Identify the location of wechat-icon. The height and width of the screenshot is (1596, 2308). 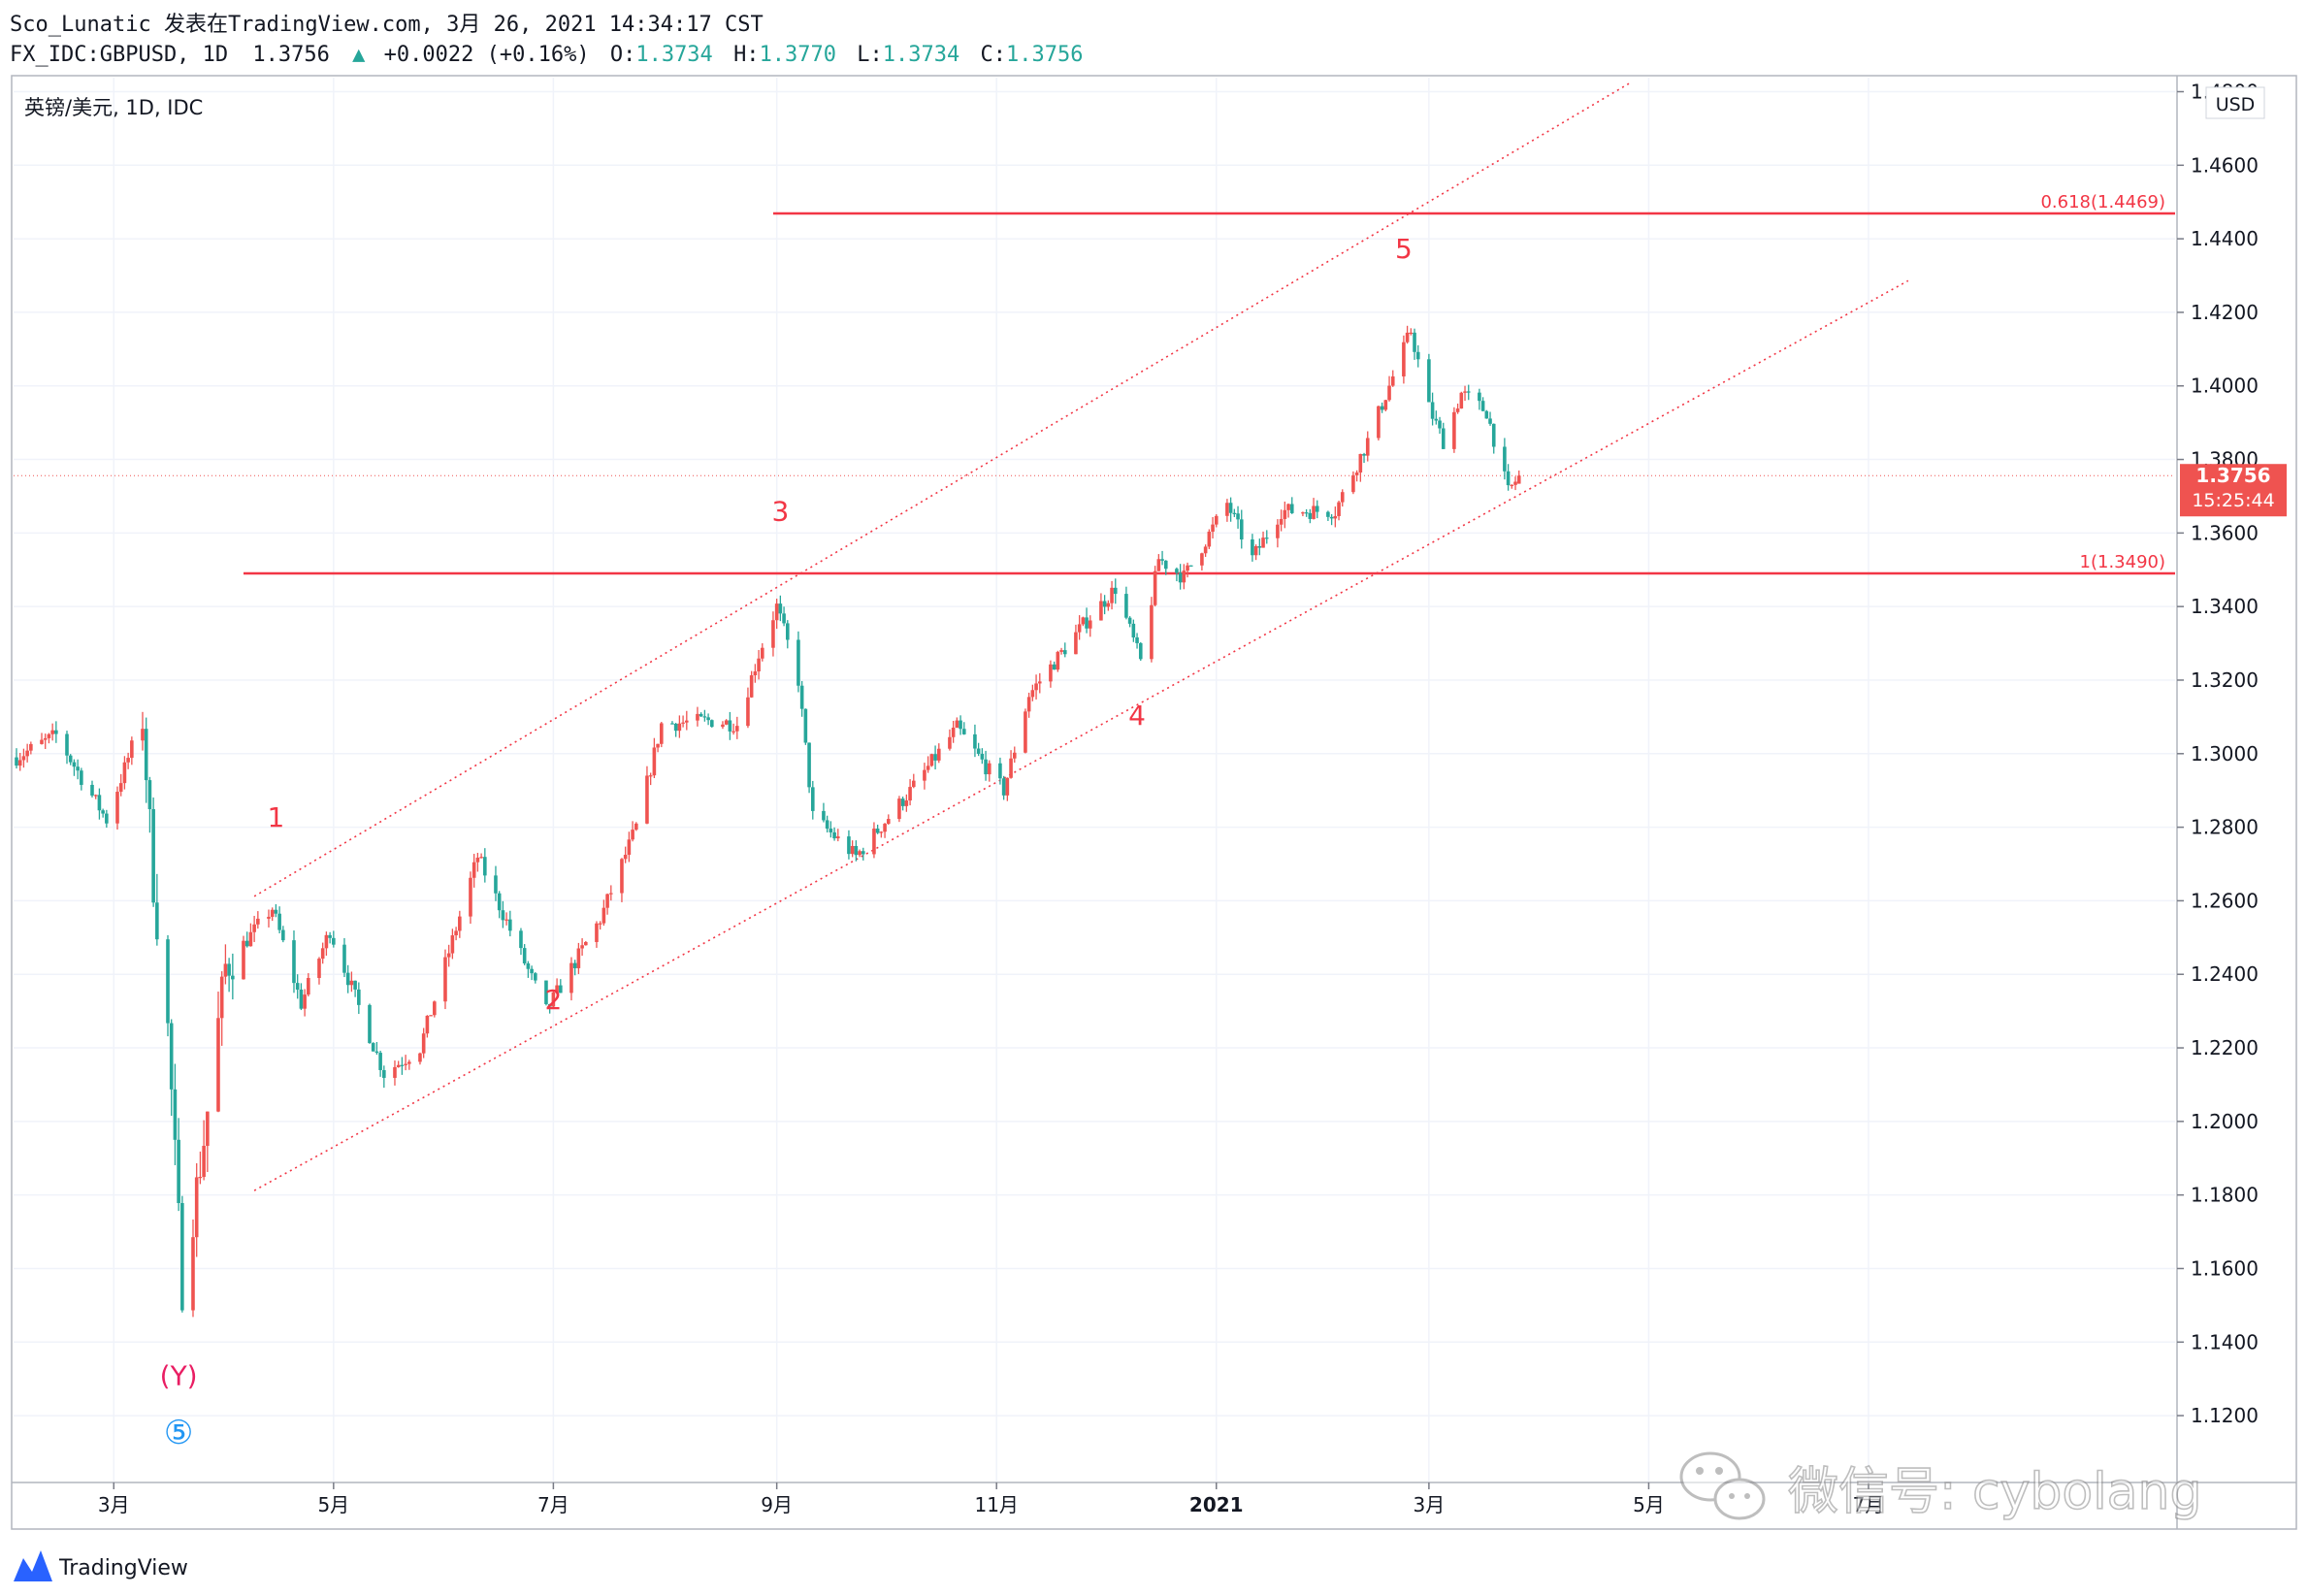
(1722, 1485).